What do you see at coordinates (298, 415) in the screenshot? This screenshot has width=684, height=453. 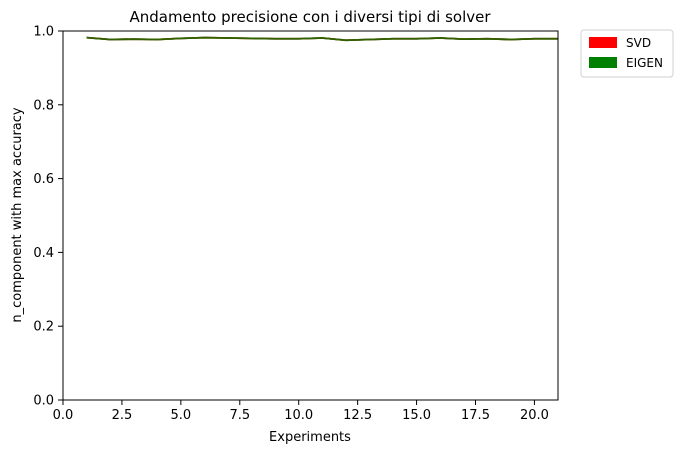 I see `x-tick-label: 10.0` at bounding box center [298, 415].